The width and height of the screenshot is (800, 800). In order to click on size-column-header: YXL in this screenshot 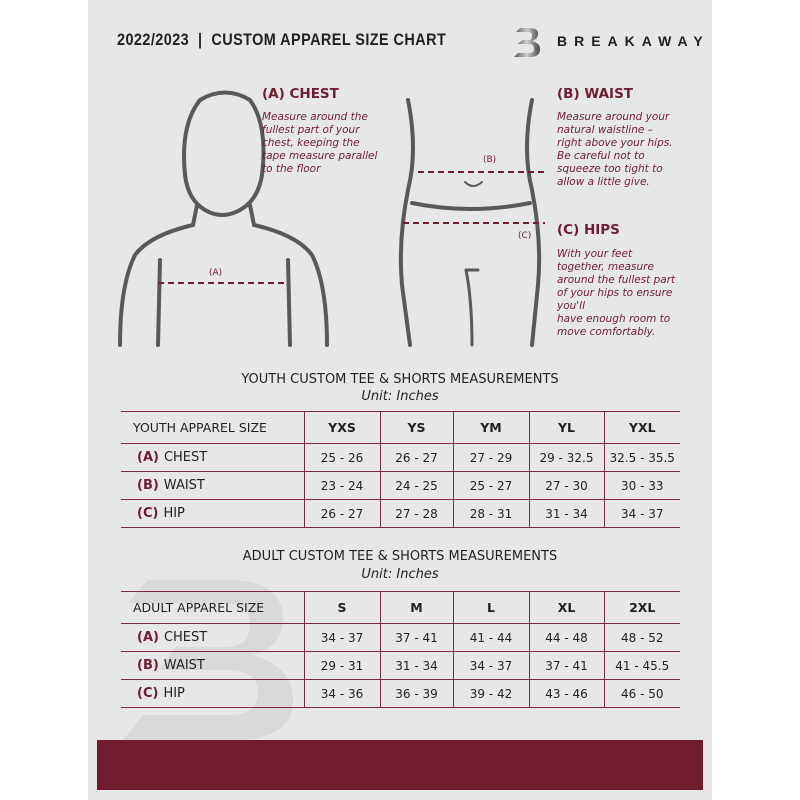, I will do `click(641, 427)`.